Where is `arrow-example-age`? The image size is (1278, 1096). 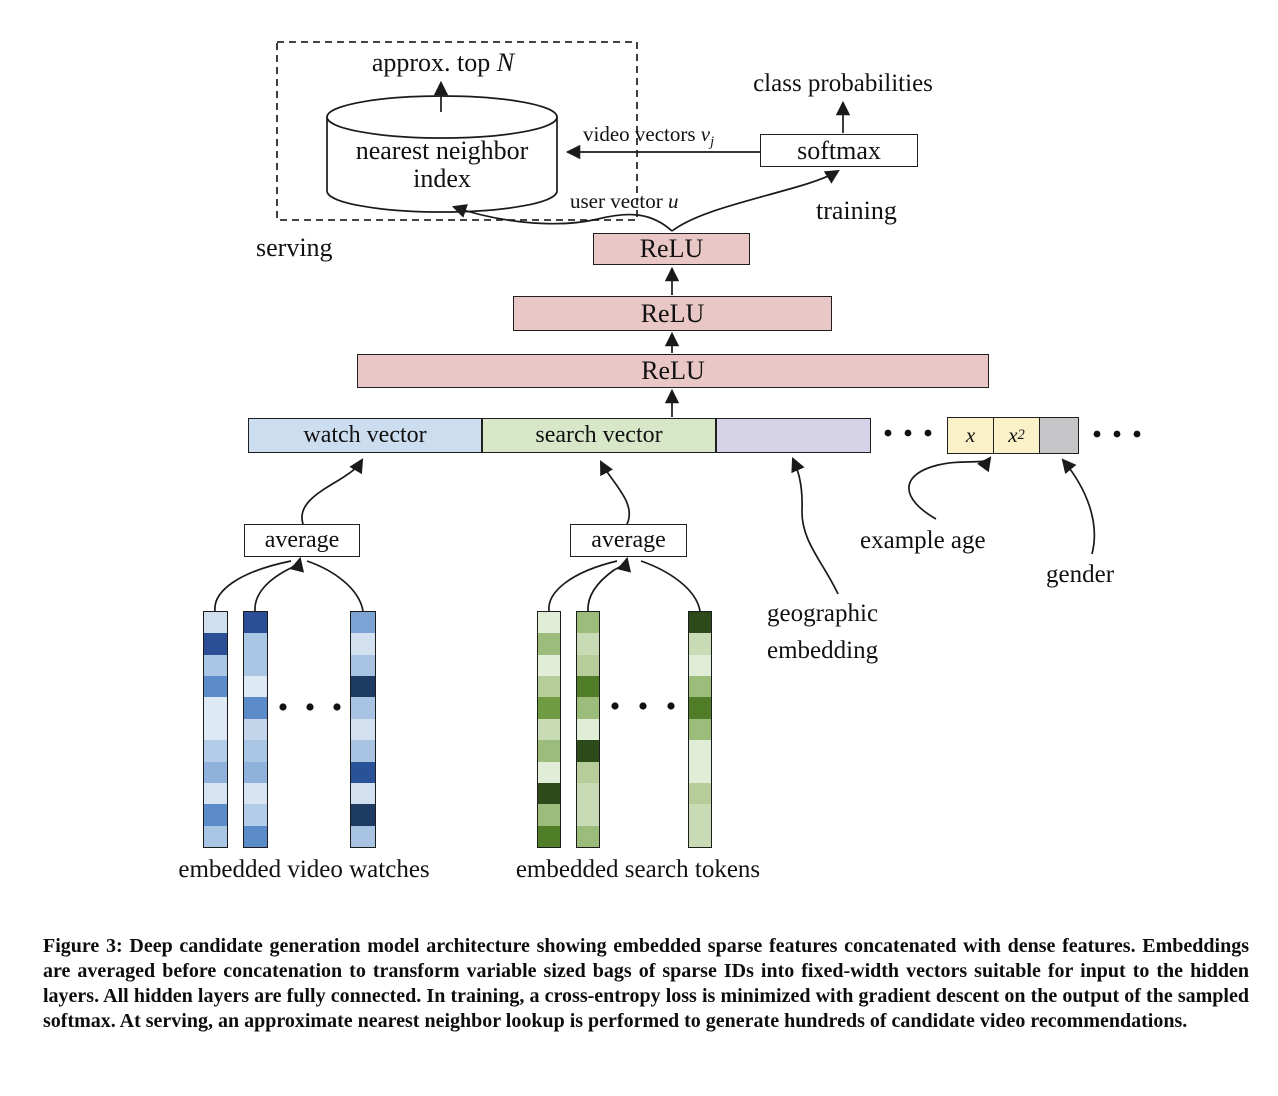
arrow-example-age is located at coordinates (950, 488).